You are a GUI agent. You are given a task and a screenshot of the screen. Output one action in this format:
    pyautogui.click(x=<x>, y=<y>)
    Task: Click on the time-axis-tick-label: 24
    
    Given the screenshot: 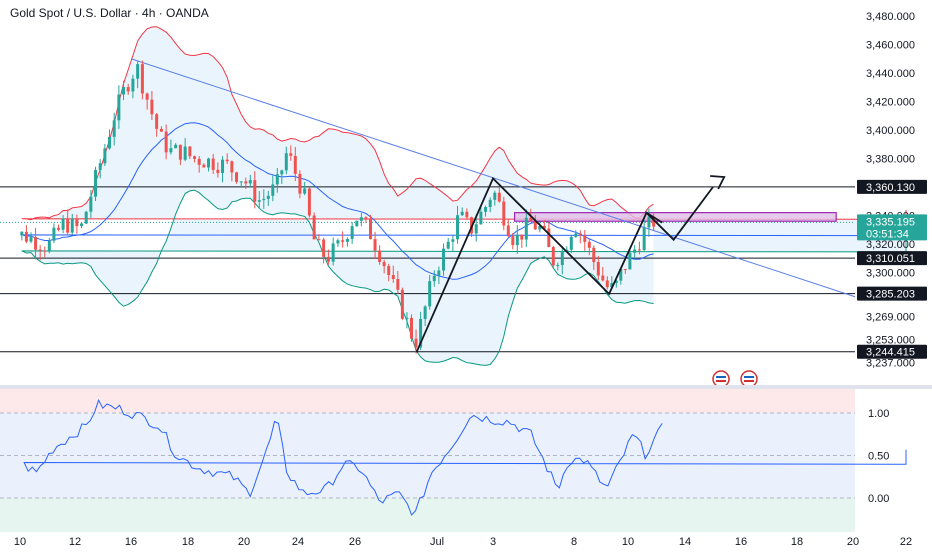 What is the action you would take?
    pyautogui.click(x=298, y=542)
    